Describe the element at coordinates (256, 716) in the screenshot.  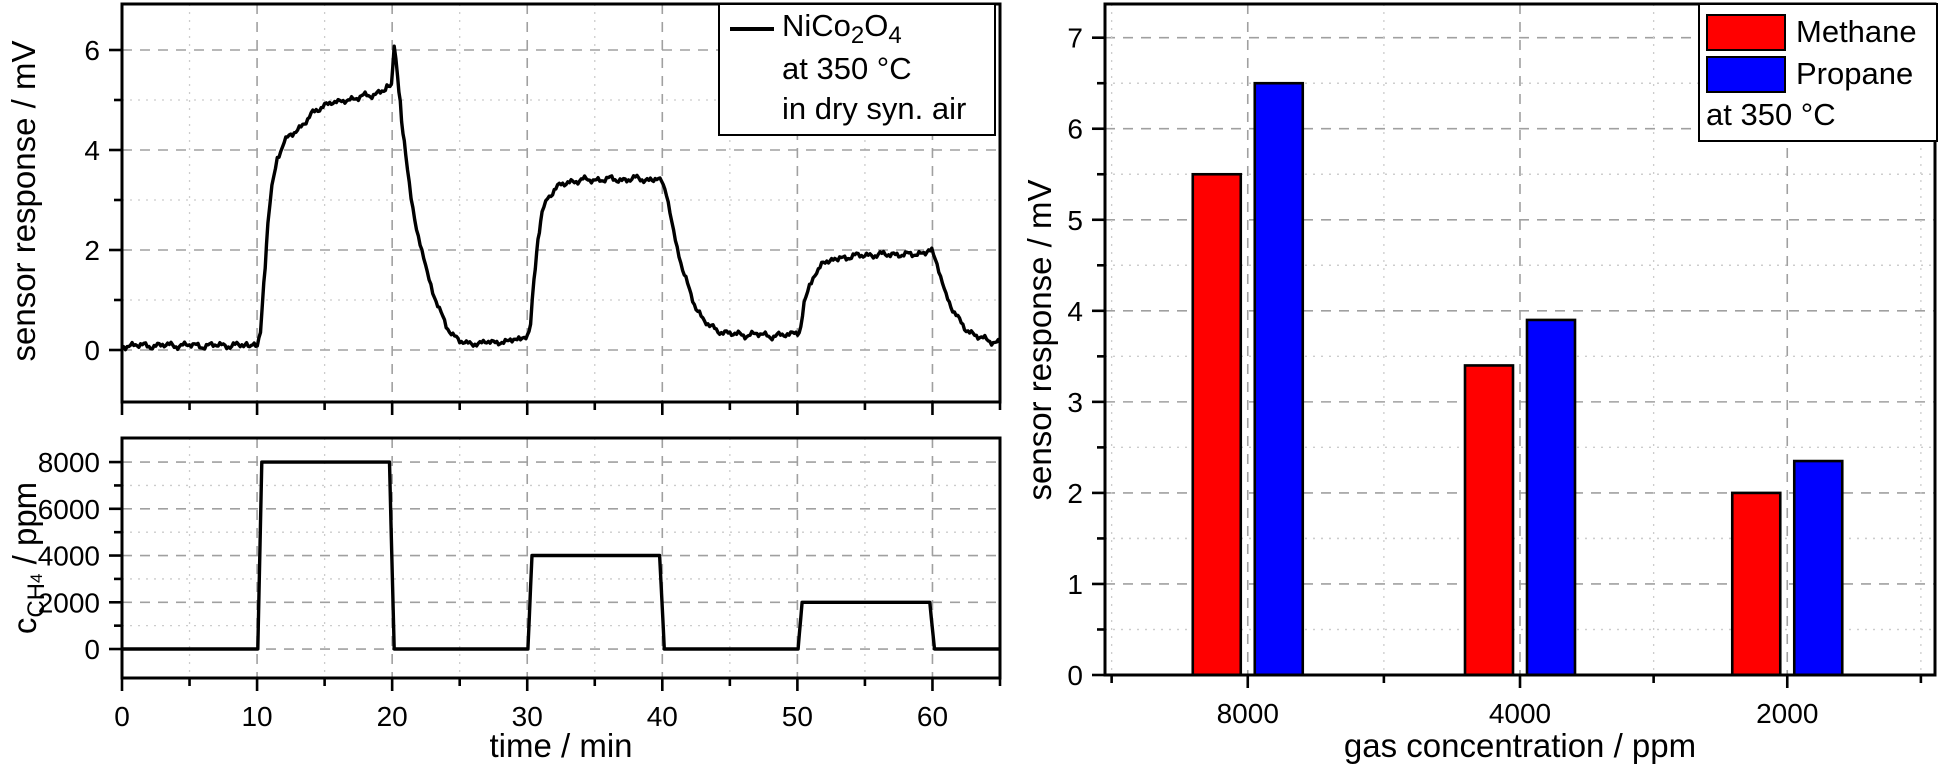
I see `x-tick-label: 10` at that location.